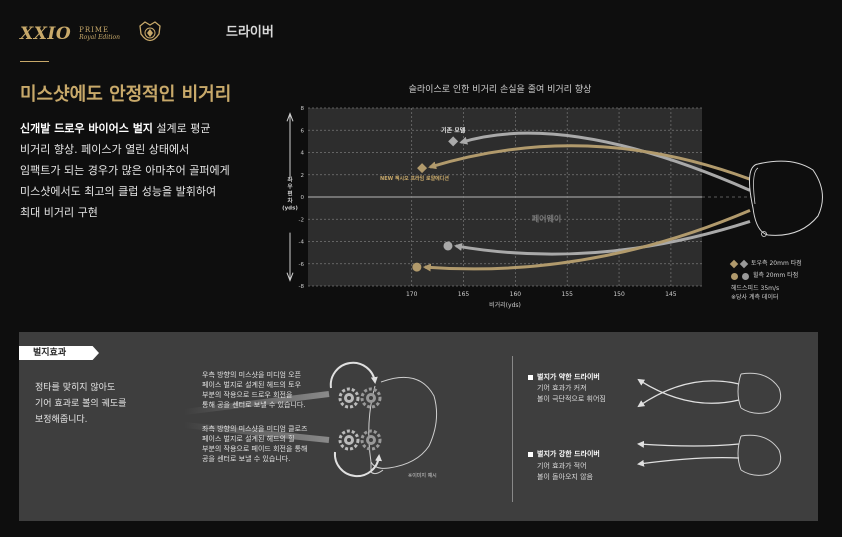 The width and height of the screenshot is (842, 537). What do you see at coordinates (248, 439) in the screenshot?
I see `caption-line: 페이스 벌지로 설계된 헤드의 힐` at bounding box center [248, 439].